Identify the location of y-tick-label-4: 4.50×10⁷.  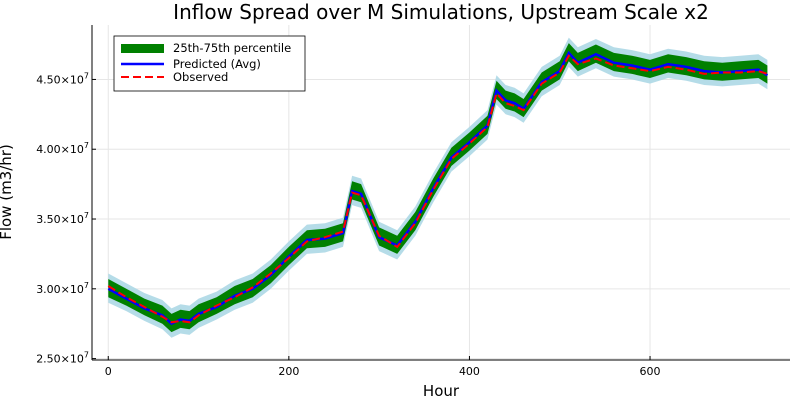
(62, 78).